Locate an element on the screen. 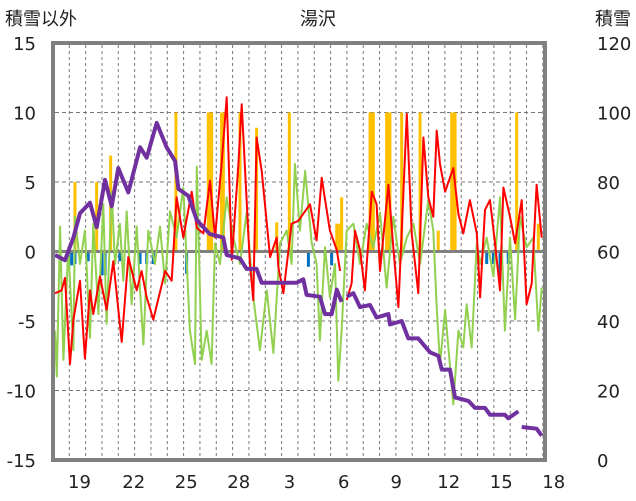  right-tick-label: 120 is located at coordinates (614, 44).